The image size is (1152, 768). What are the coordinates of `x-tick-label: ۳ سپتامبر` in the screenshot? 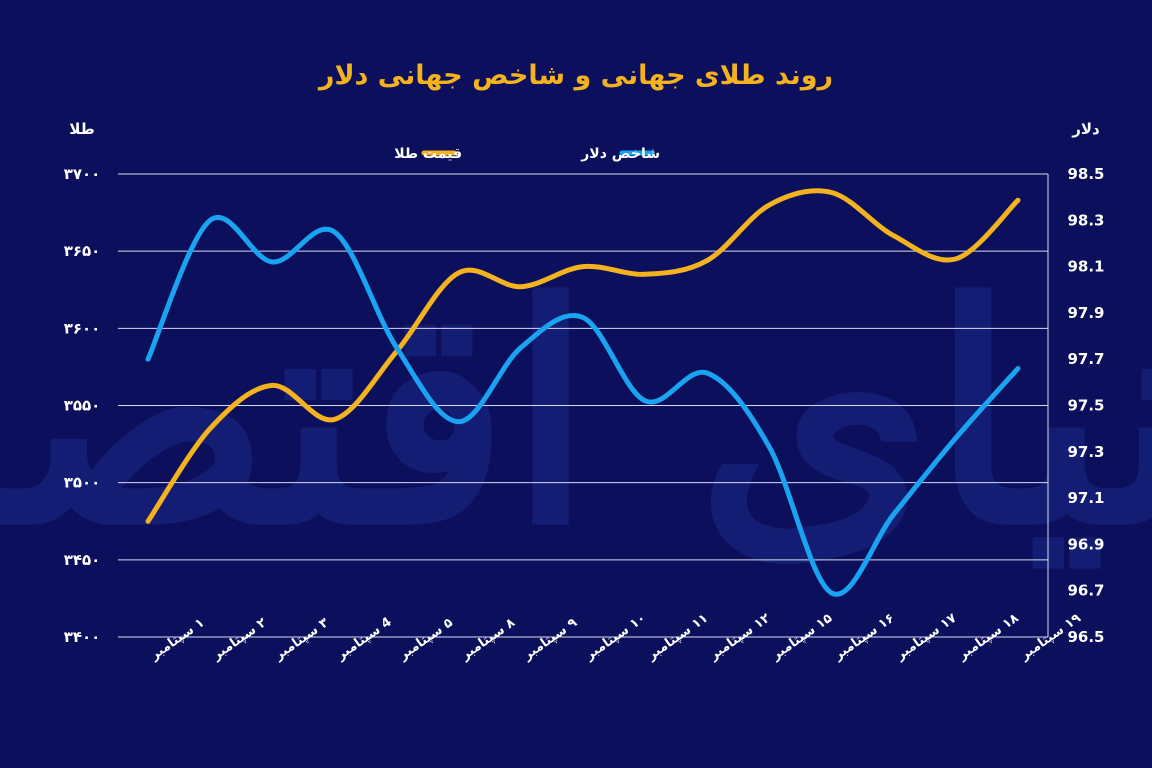 It's located at (301, 639).